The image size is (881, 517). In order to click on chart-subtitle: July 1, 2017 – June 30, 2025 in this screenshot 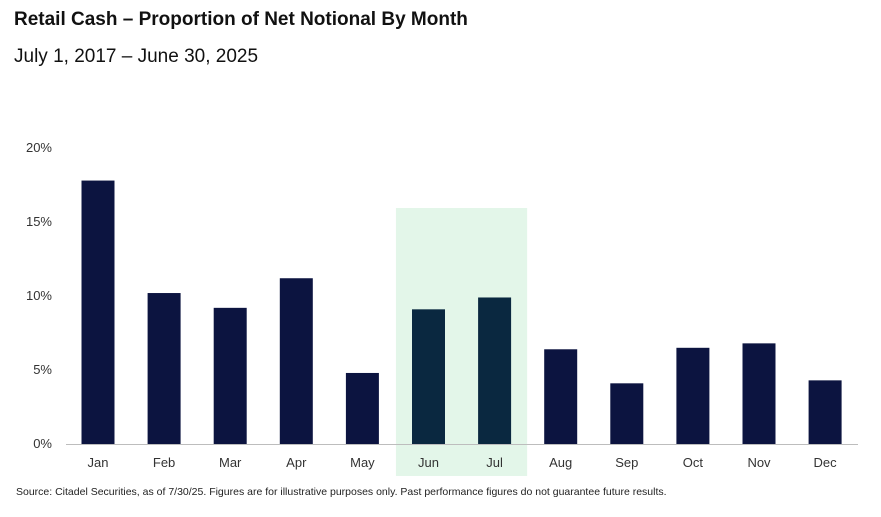, I will do `click(136, 56)`.